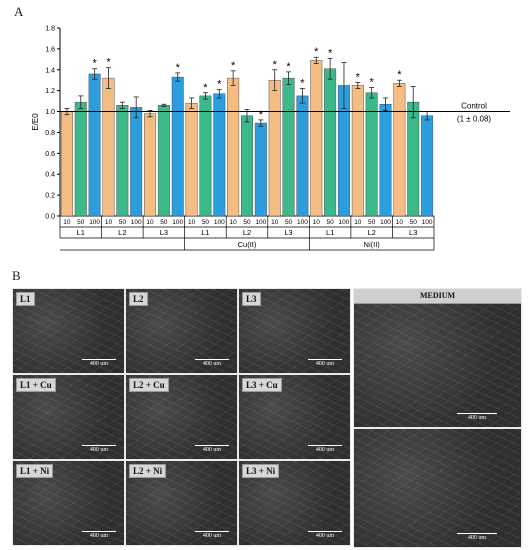 The image size is (529, 550). Describe the element at coordinates (261, 471) in the screenshot. I see `micrograph-label: L3 + Ni` at that location.